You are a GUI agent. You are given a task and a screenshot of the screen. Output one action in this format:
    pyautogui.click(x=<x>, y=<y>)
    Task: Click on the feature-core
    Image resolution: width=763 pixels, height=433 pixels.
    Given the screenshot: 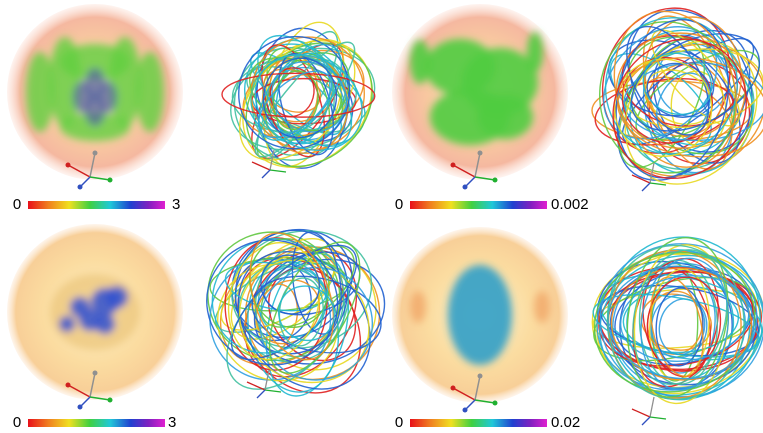 What is the action you would take?
    pyautogui.click(x=95, y=84)
    